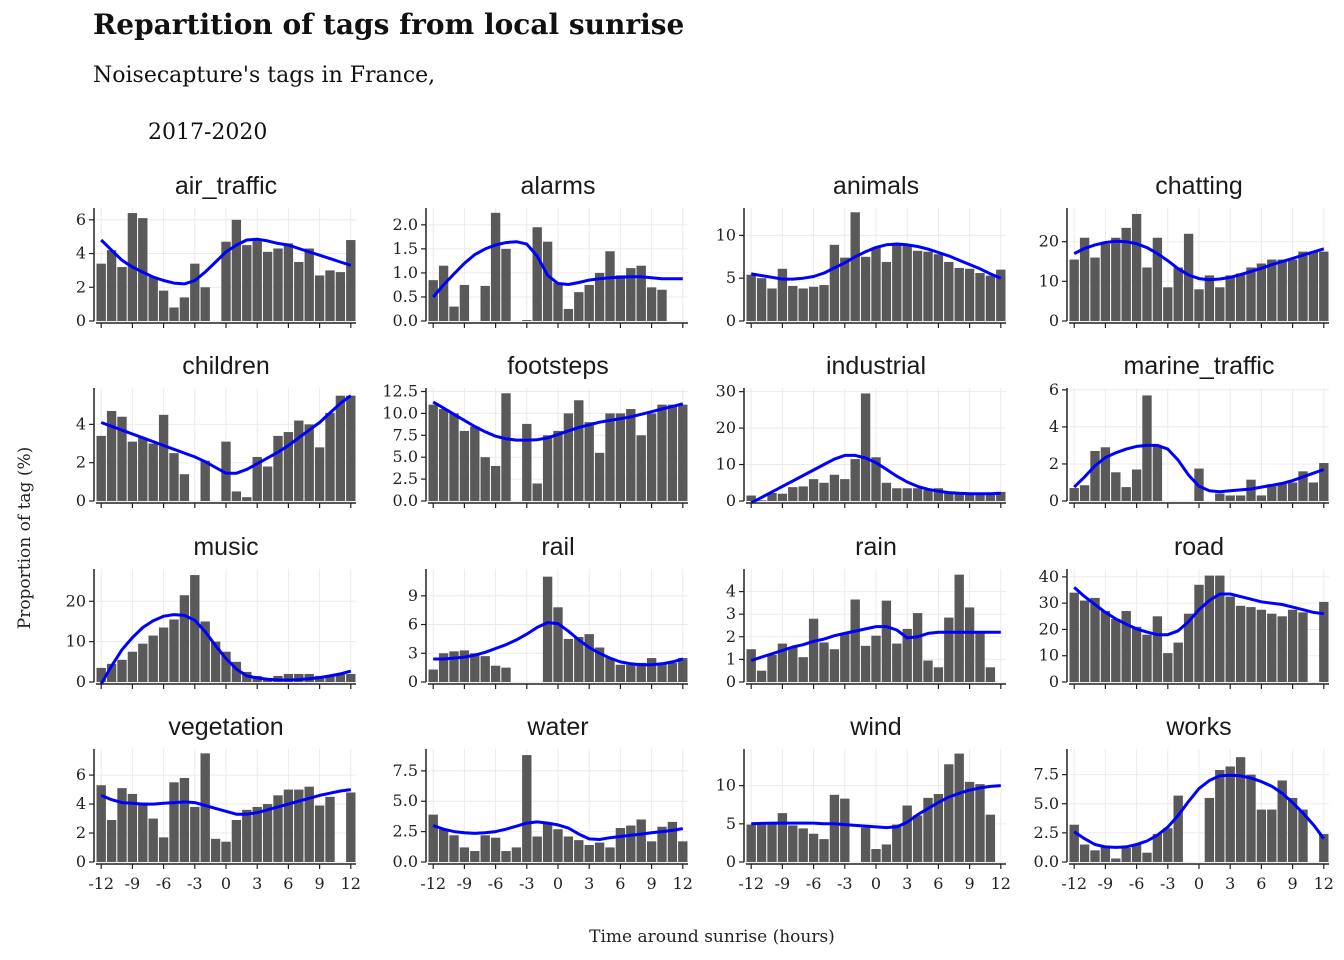 This screenshot has height=960, width=1344. I want to click on y-tick-label: 5.0, so click(405, 456).